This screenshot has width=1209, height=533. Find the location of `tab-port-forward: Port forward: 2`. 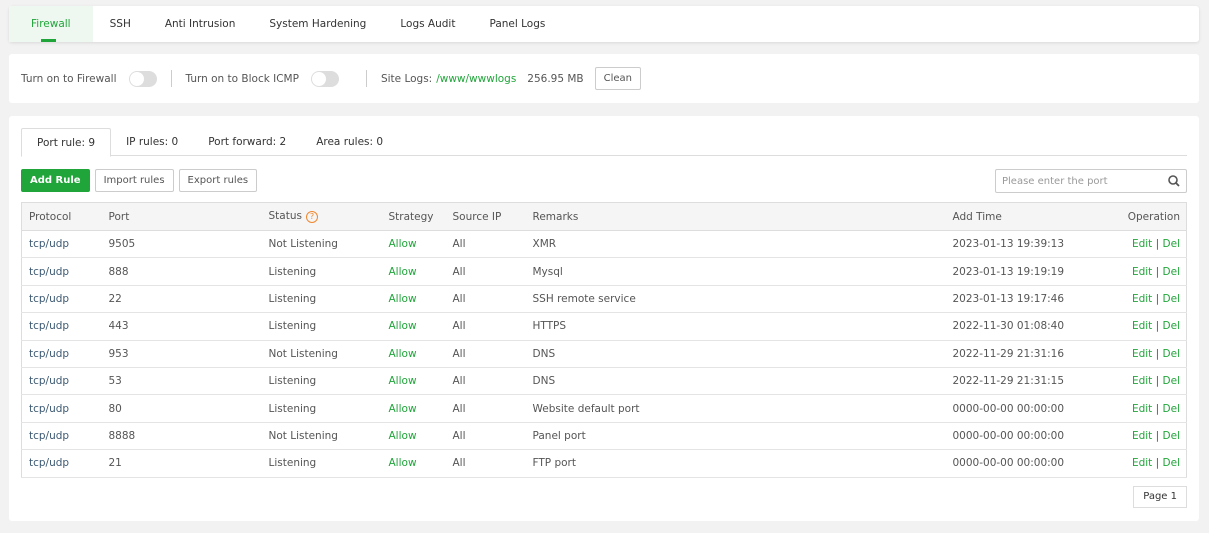

tab-port-forward: Port forward: 2 is located at coordinates (247, 142).